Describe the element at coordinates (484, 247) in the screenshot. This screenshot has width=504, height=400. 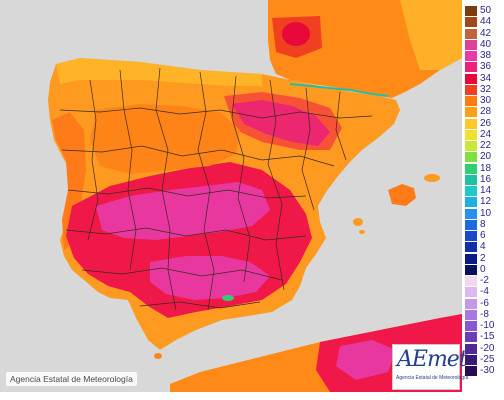
I see `legend-entry: 4` at that location.